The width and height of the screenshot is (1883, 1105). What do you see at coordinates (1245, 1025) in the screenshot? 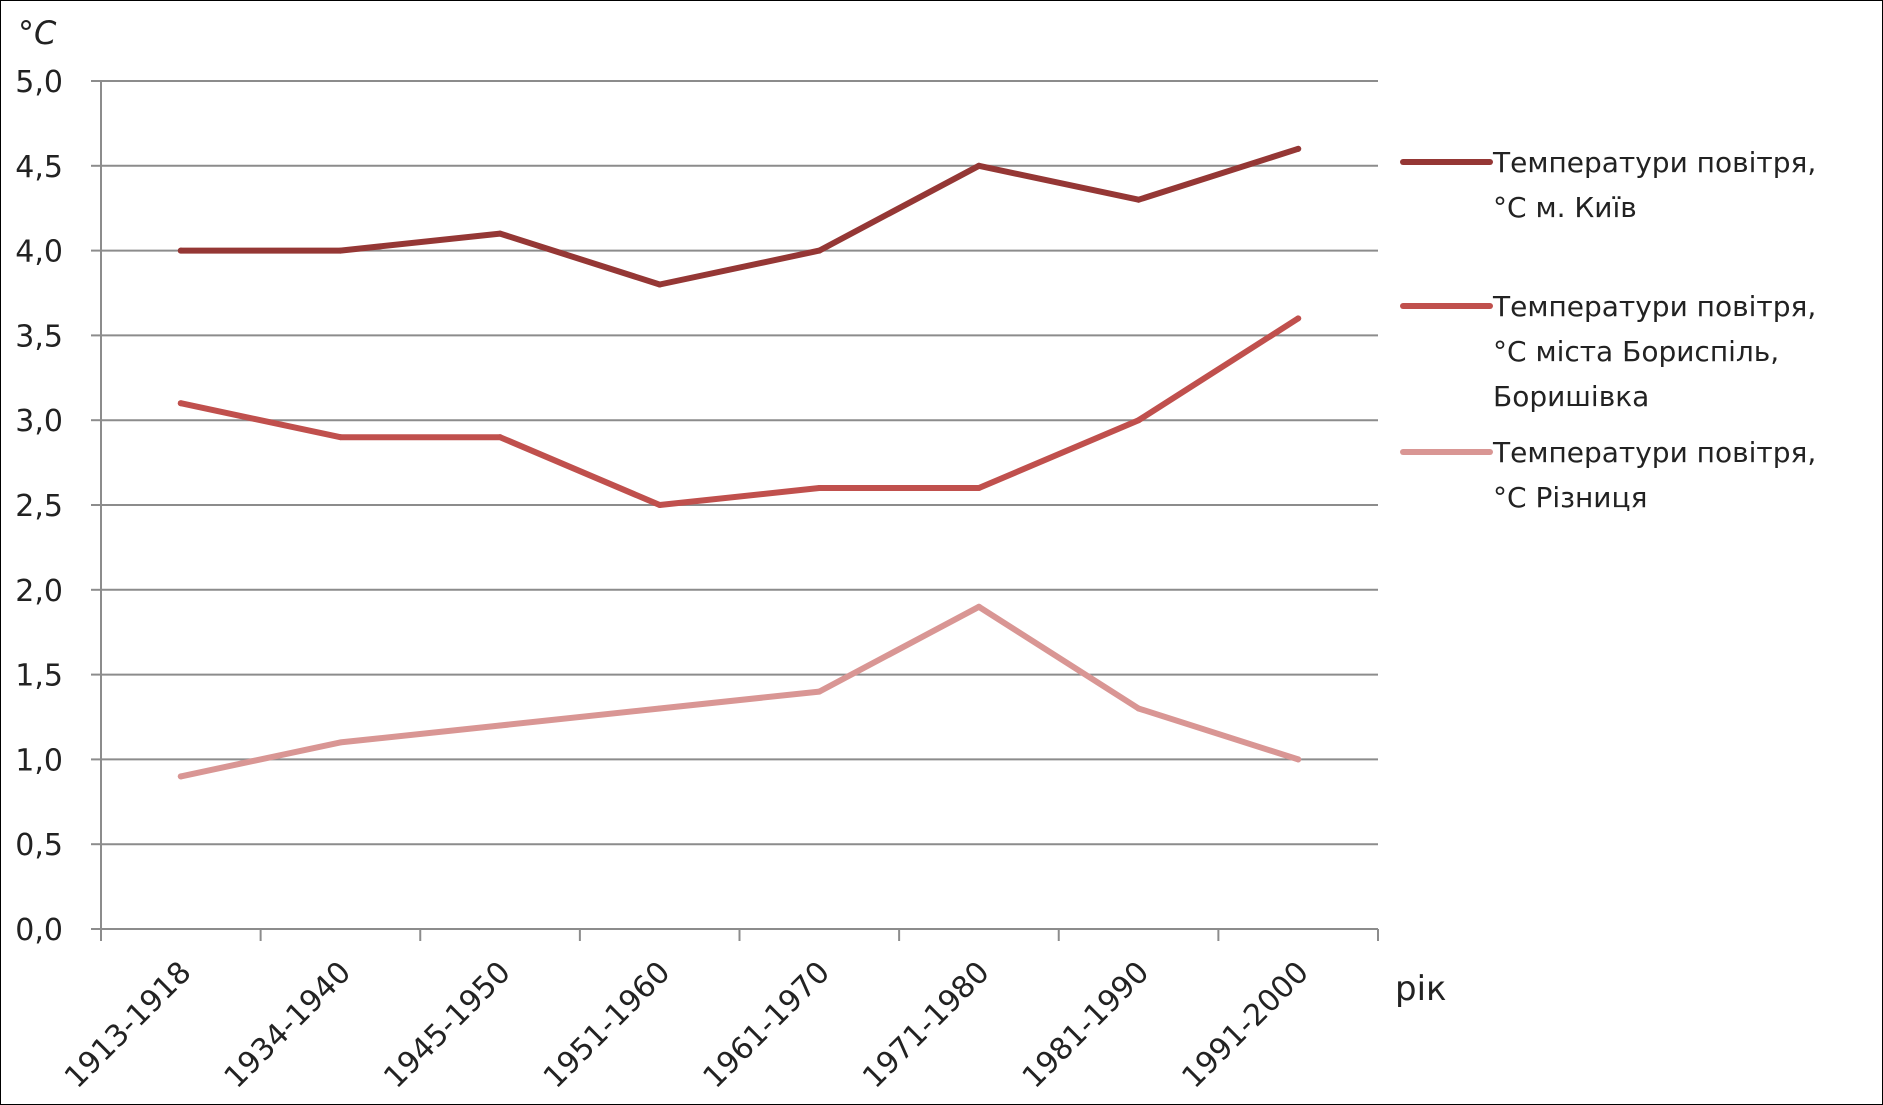
I see `x-tick-label-7: 1991-2000` at bounding box center [1245, 1025].